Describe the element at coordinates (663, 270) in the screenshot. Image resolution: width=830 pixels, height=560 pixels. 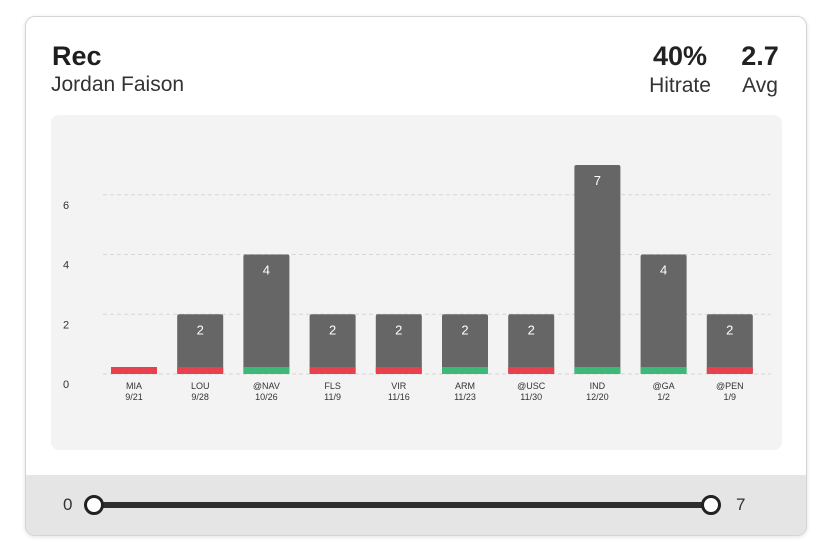
I see `bar-value-label-8: 4` at that location.